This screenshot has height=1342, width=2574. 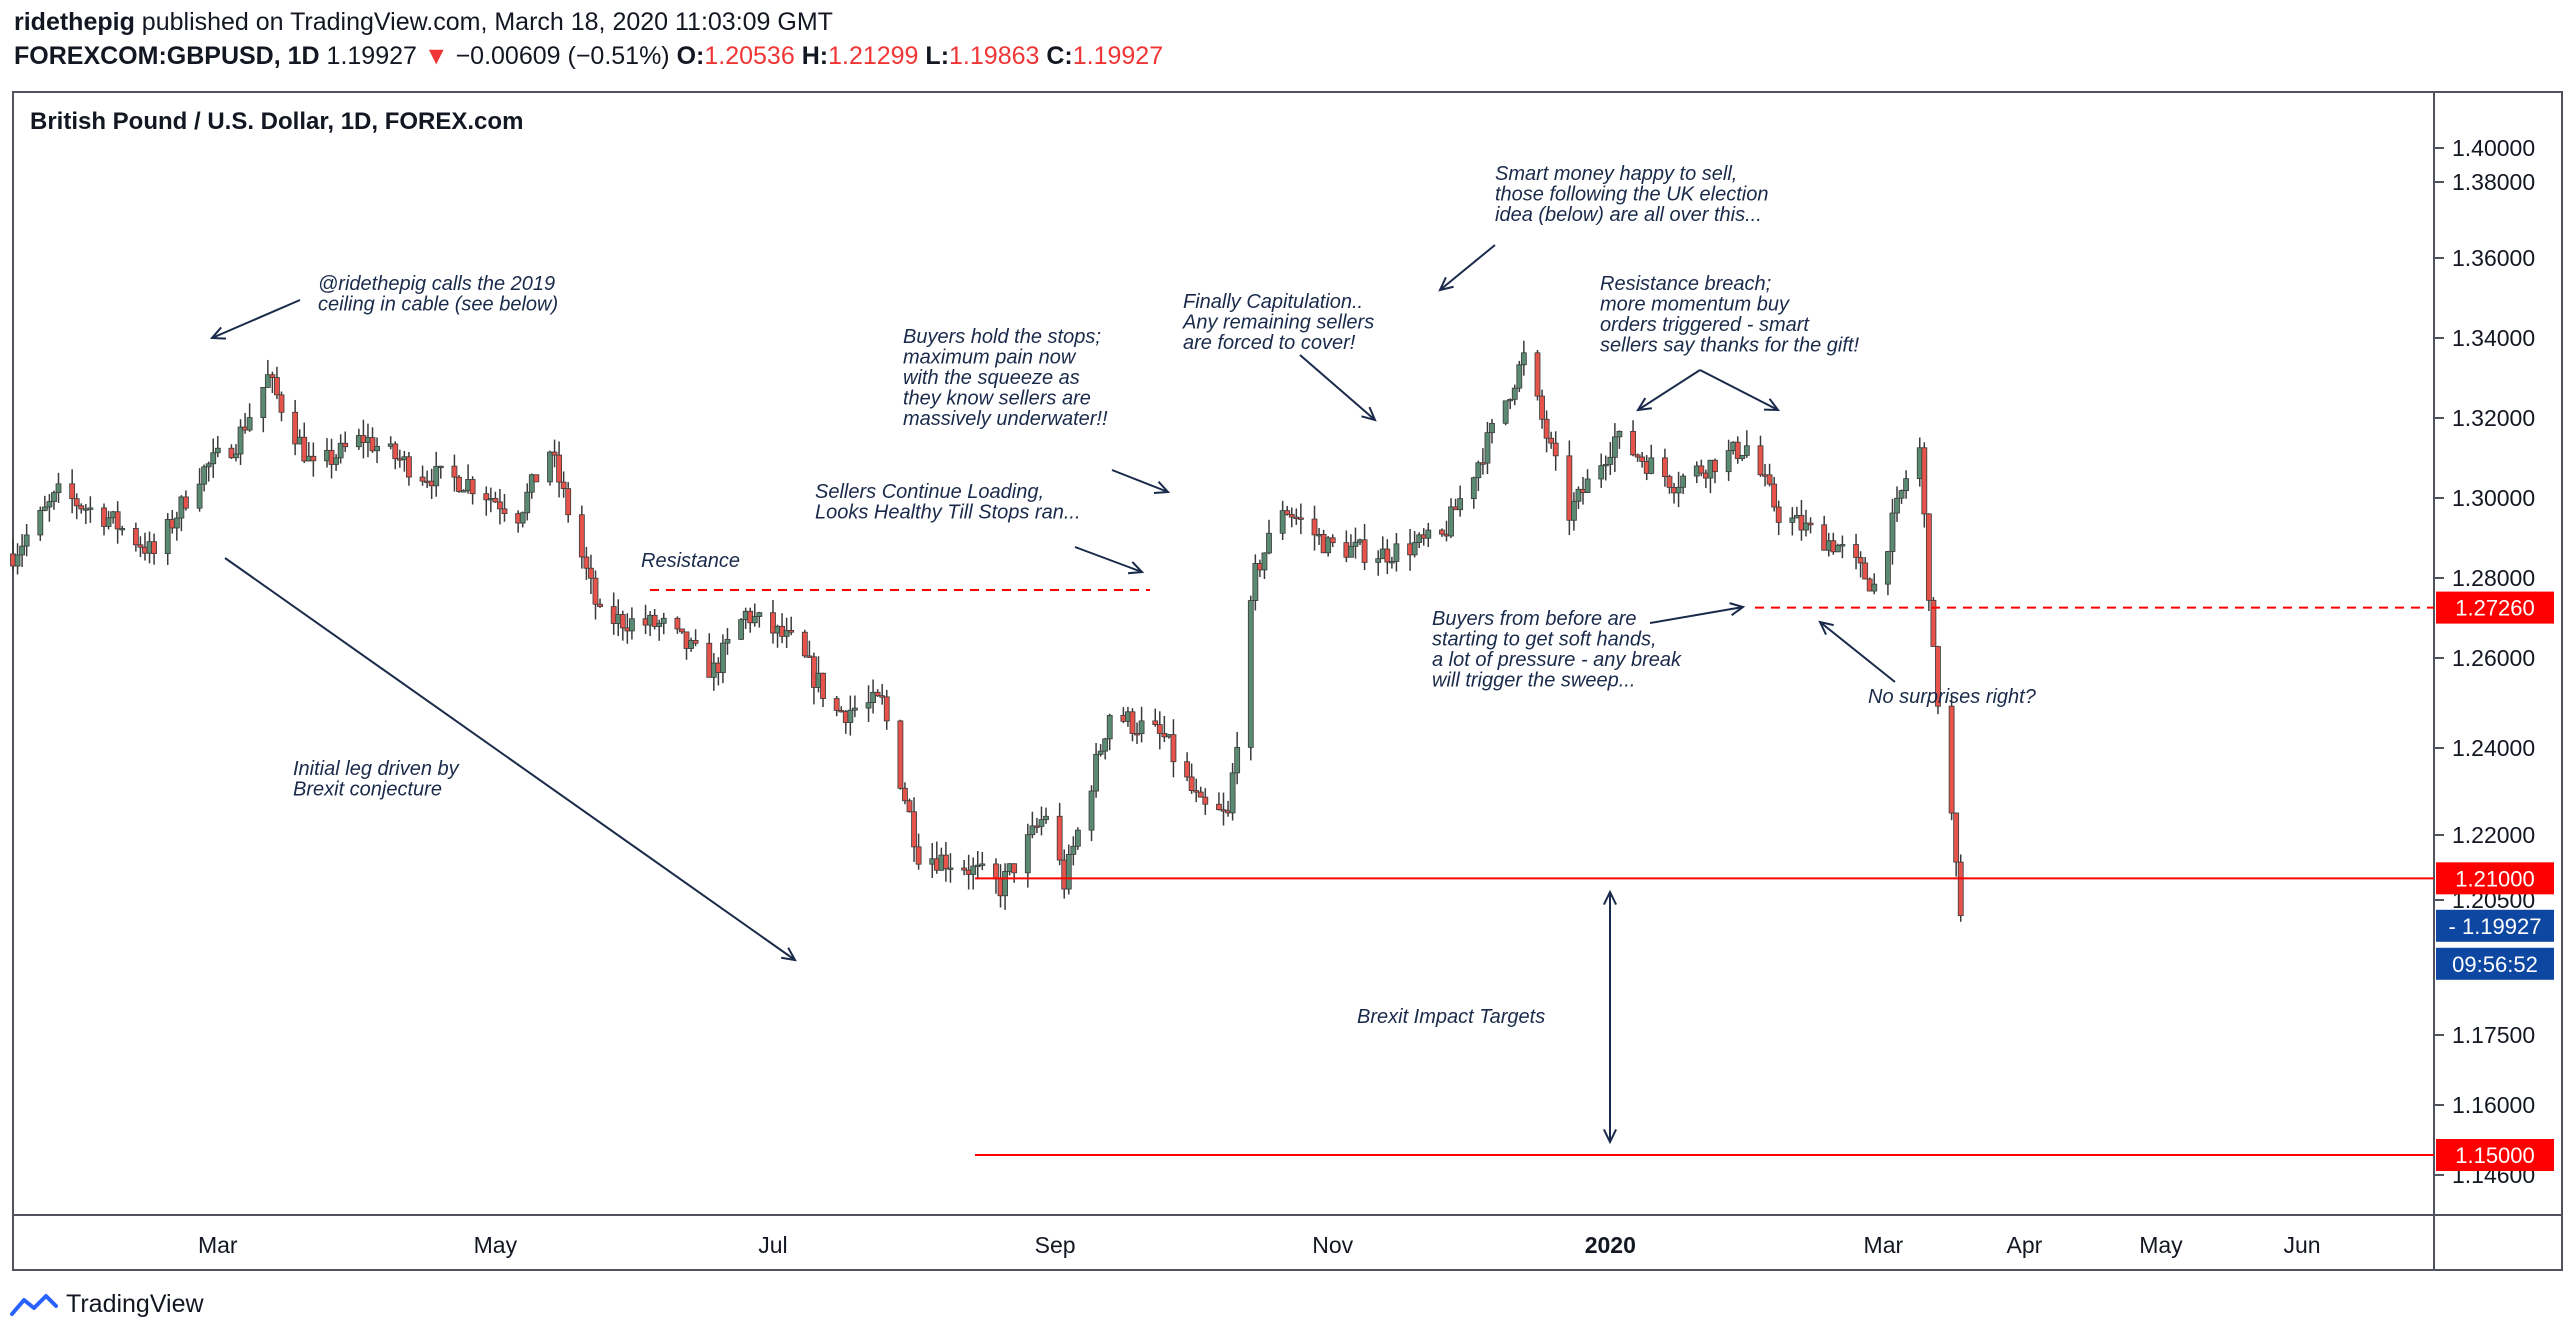 What do you see at coordinates (991, 378) in the screenshot?
I see `annotation-text: with the squeeze as` at bounding box center [991, 378].